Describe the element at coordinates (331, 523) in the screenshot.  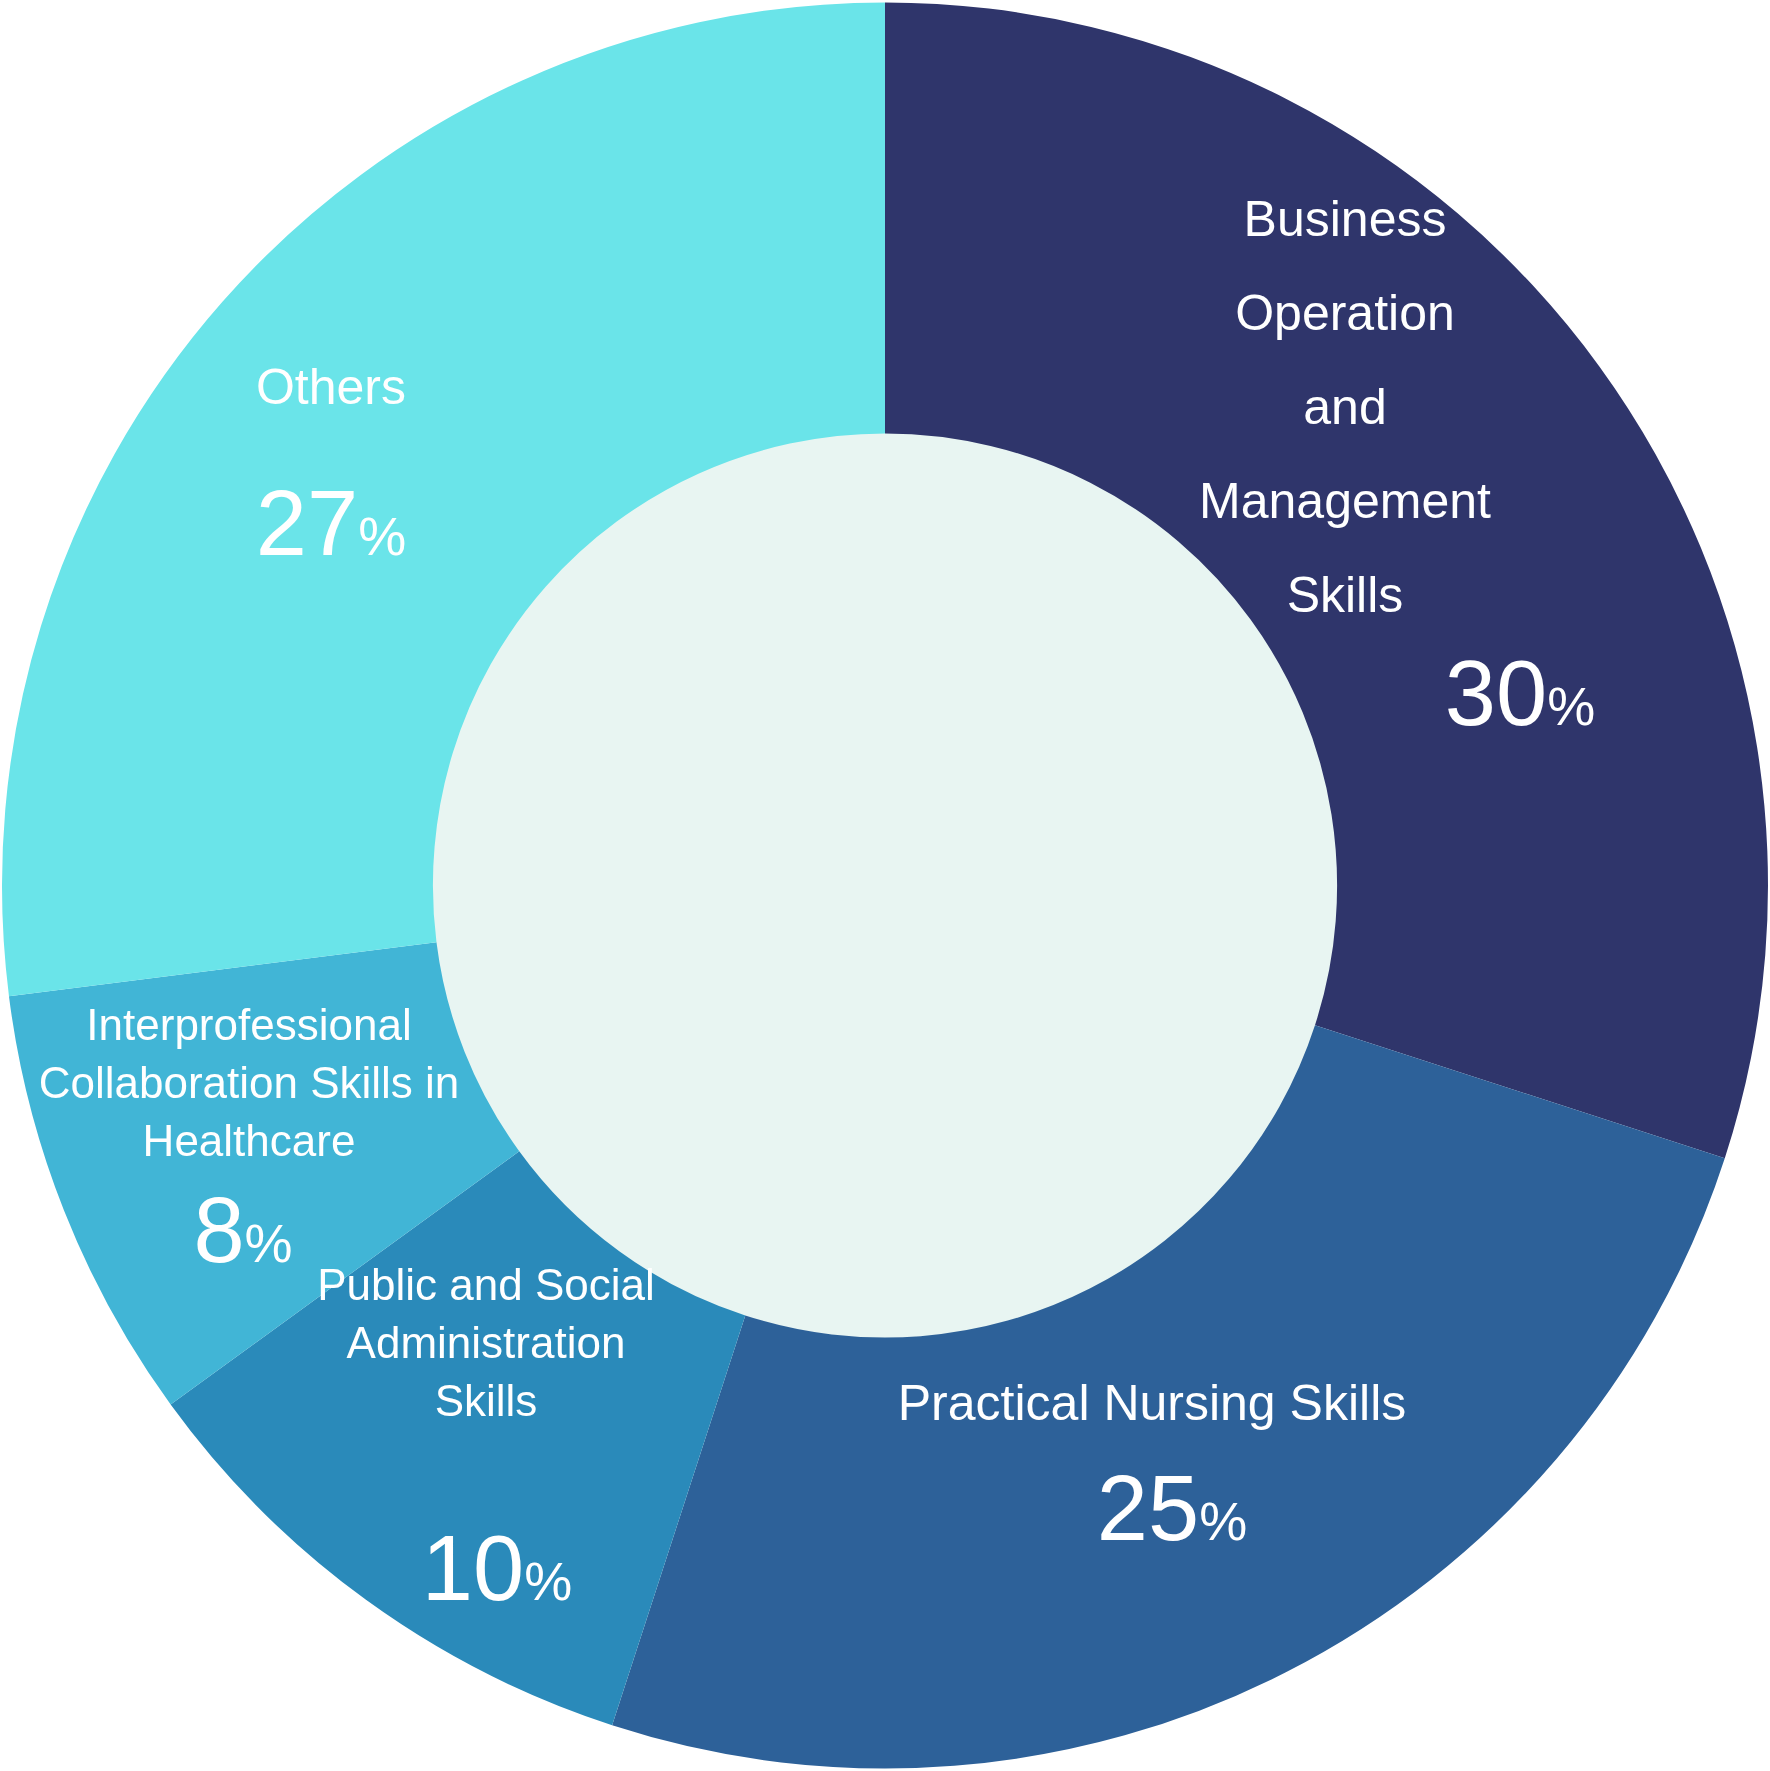
I see `data-label: 27%` at that location.